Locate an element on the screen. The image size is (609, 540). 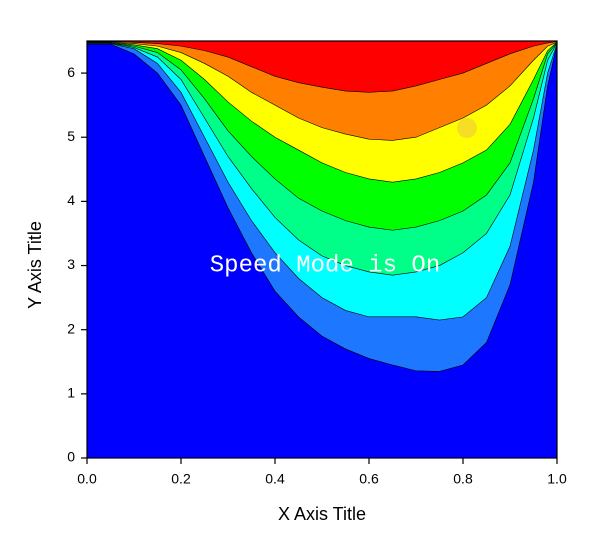
x-tick-label: 1.0 is located at coordinates (557, 479).